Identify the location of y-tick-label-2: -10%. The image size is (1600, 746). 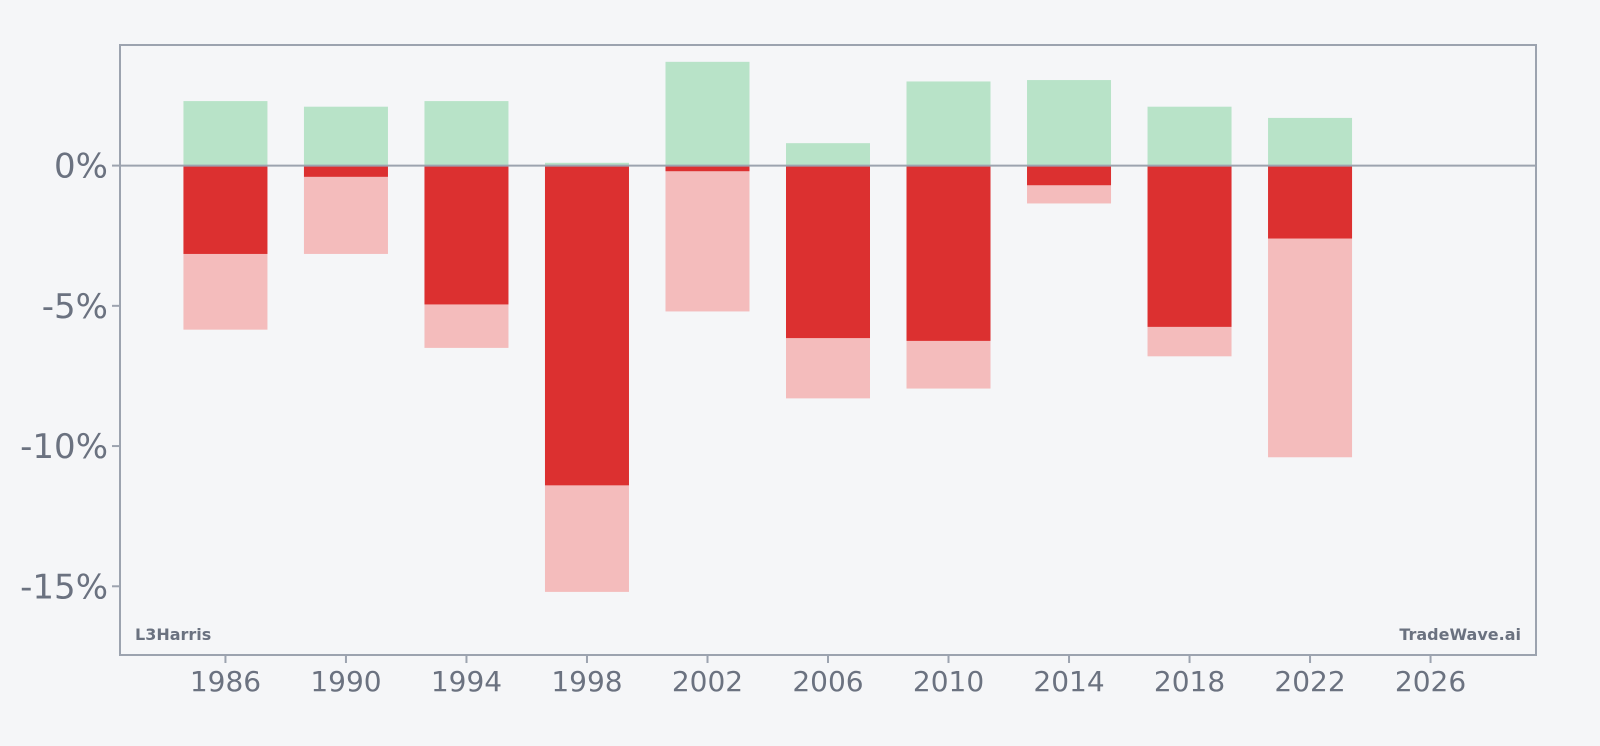
(64, 447).